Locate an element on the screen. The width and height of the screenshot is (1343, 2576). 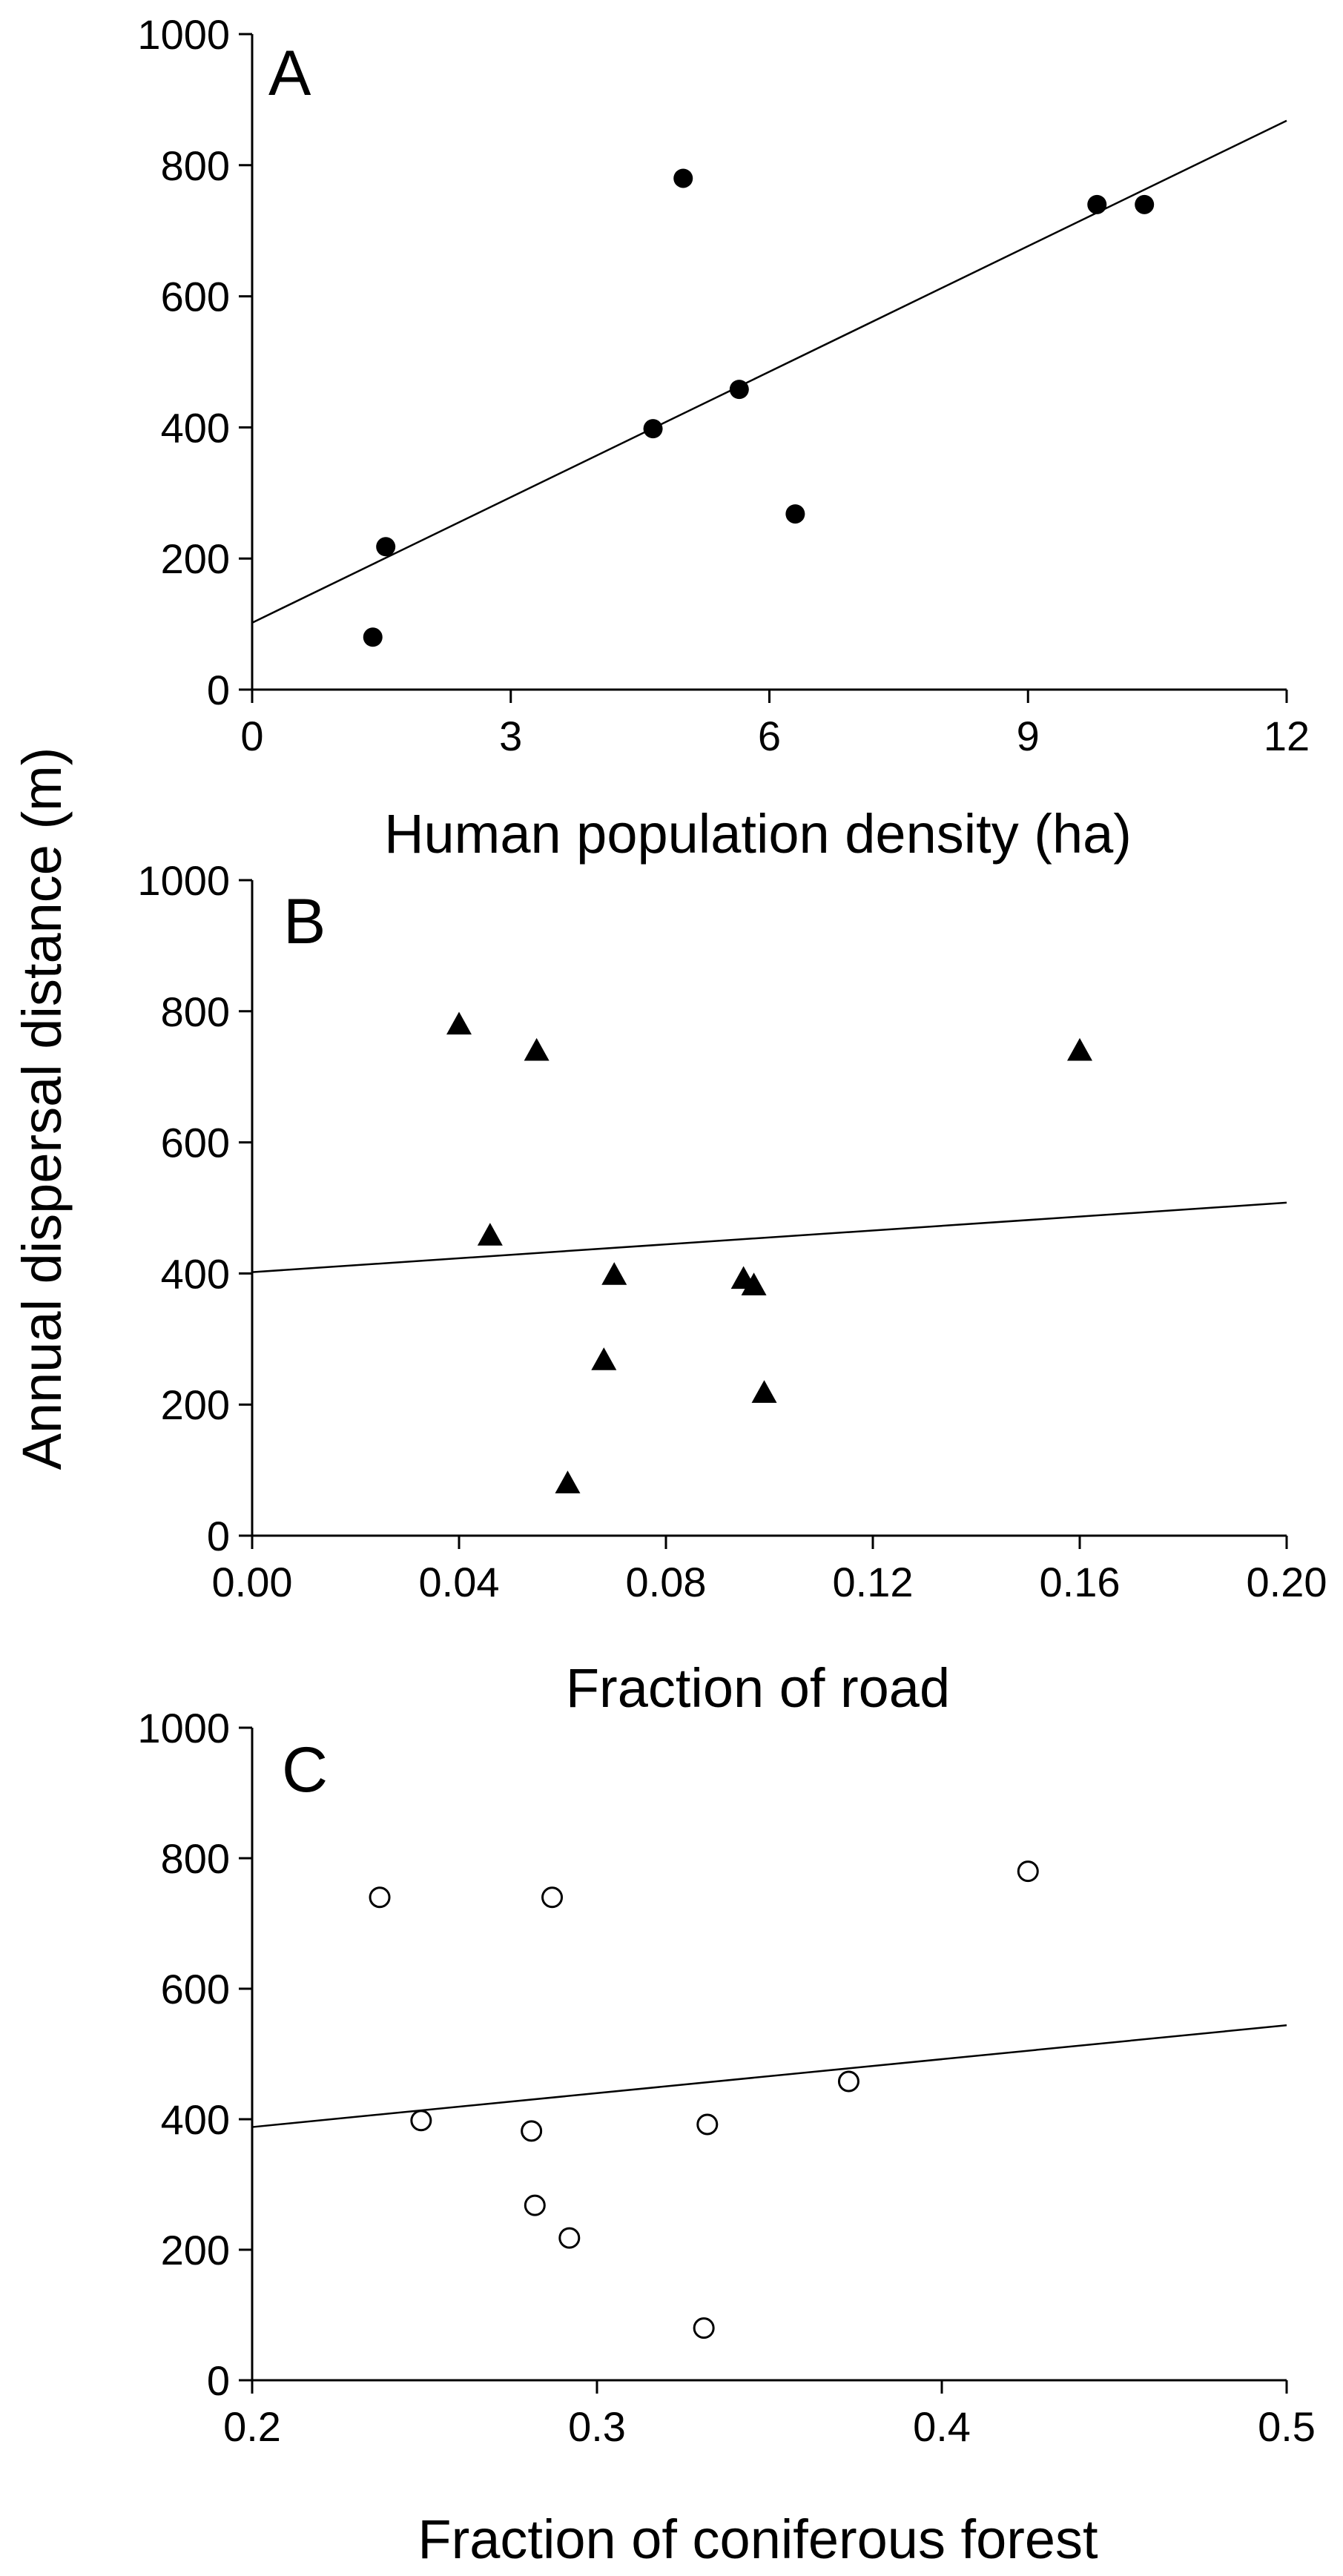
x-tick-label: 0.00 is located at coordinates (252, 1582).